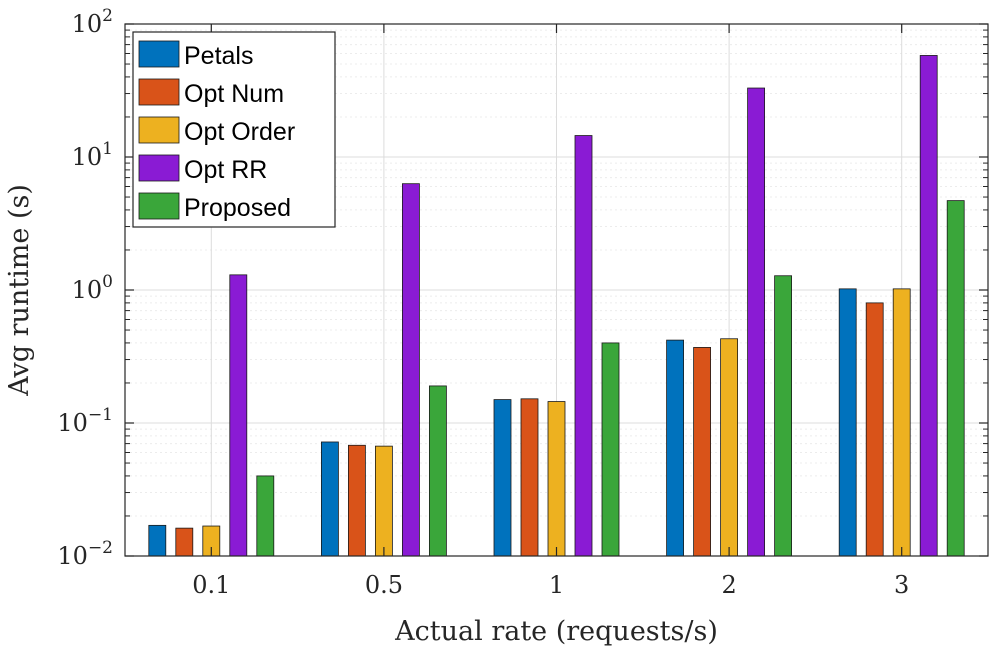 This screenshot has width=996, height=654. What do you see at coordinates (556, 631) in the screenshot?
I see `x-axis-label: Actual rate (requests/s)` at bounding box center [556, 631].